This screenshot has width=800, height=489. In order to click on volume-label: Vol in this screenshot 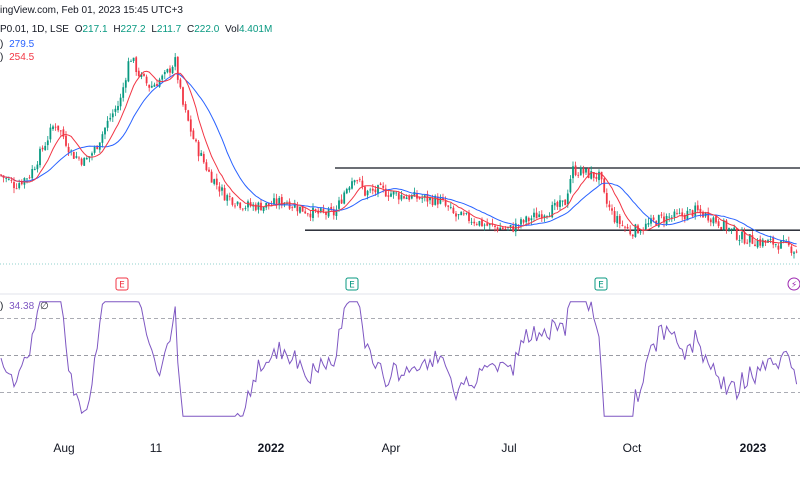, I will do `click(232, 29)`.